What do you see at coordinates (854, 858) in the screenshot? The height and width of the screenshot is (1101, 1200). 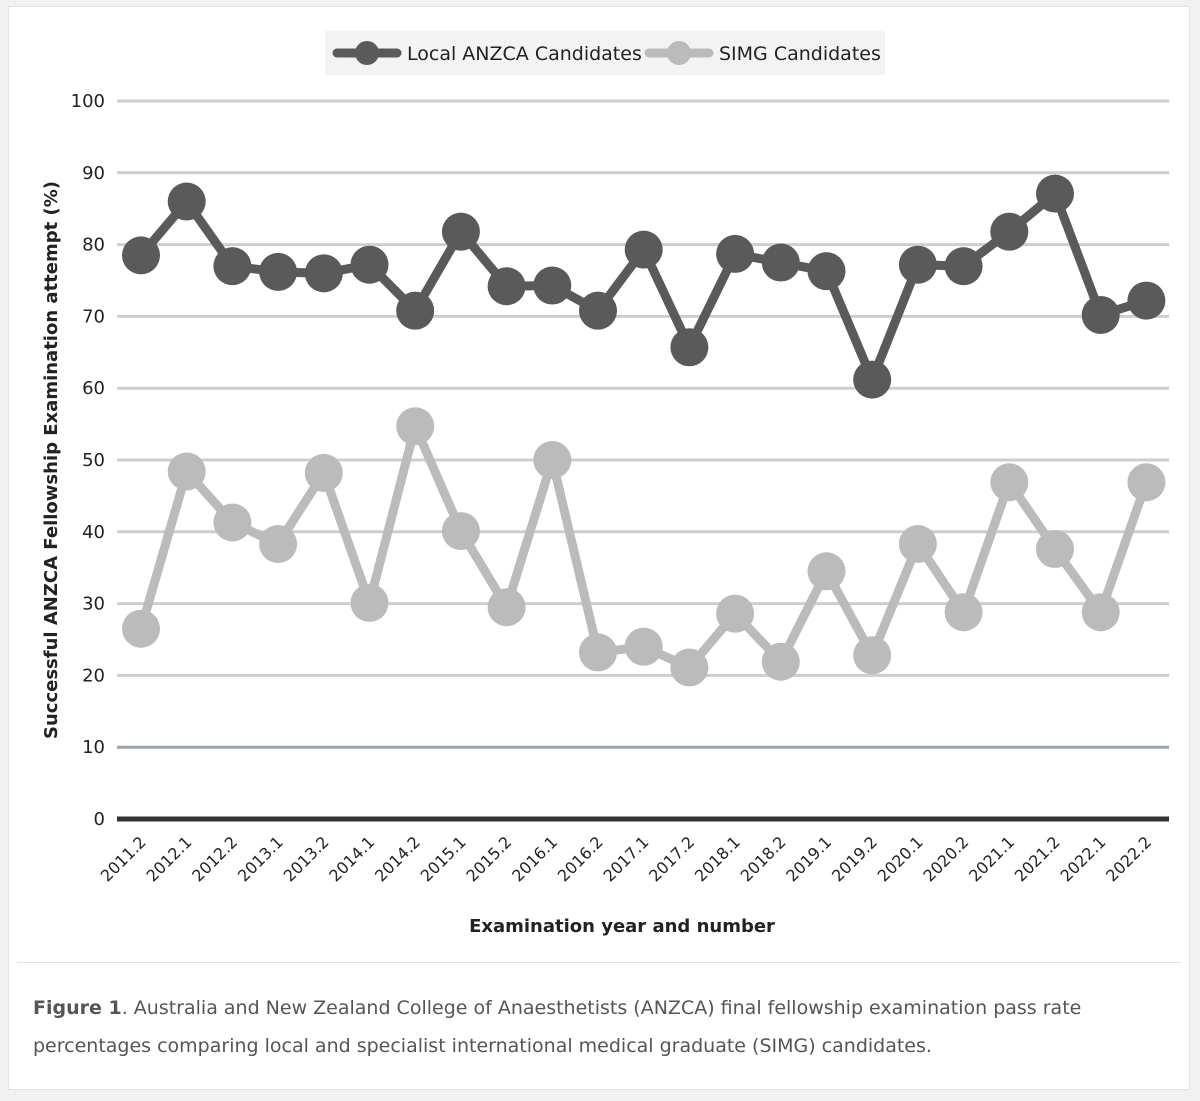 I see `x-tick-label: 2019.2` at bounding box center [854, 858].